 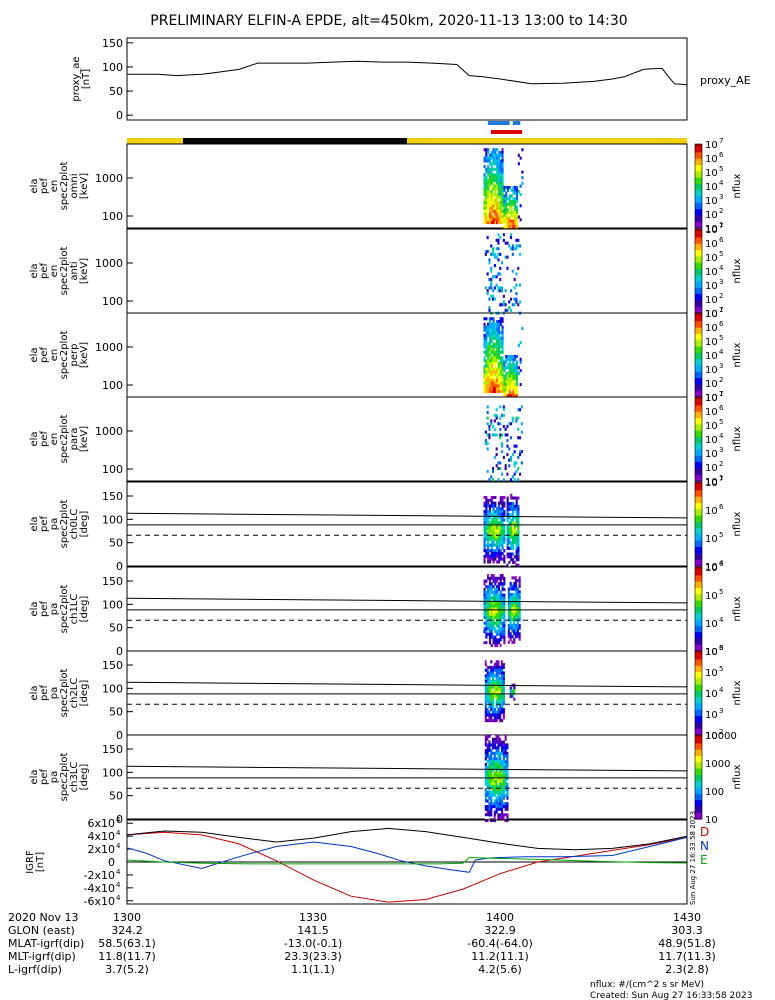 What do you see at coordinates (698, 661) in the screenshot?
I see `spec-panel-7-colorbar-cell` at bounding box center [698, 661].